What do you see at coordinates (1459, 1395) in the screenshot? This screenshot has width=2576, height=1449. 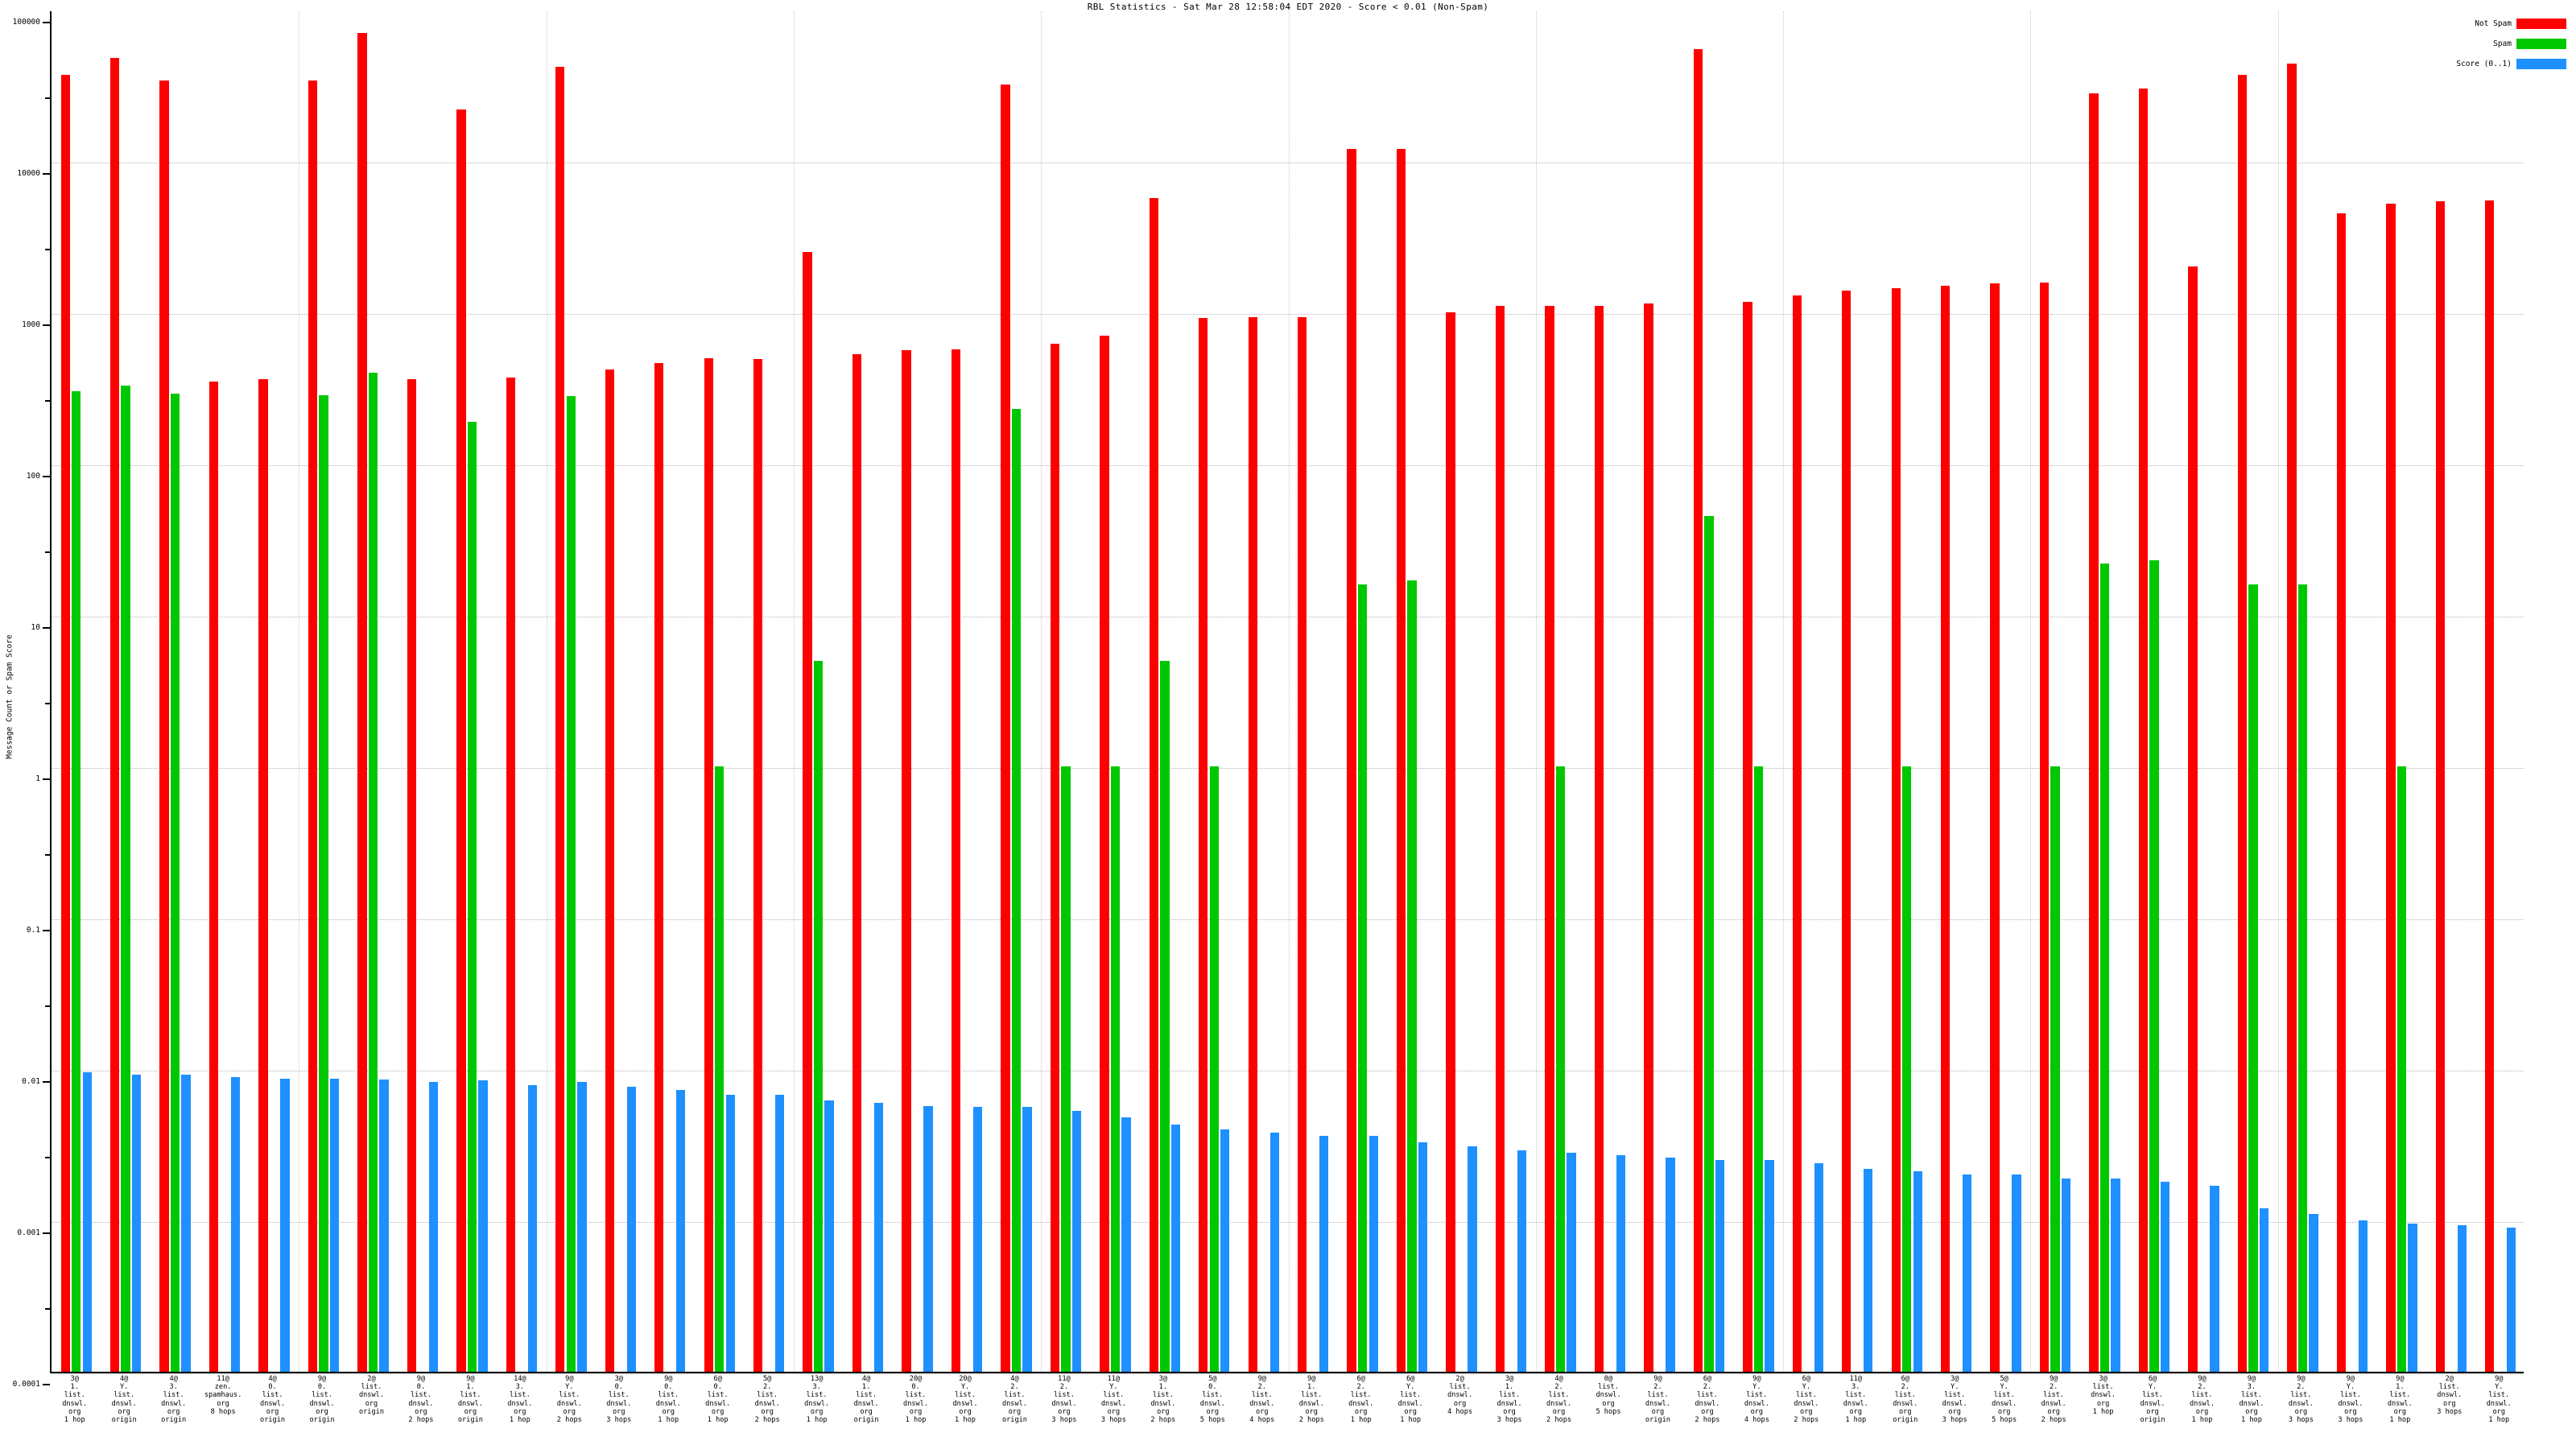 I see `x-axis-label: 2@ list. dnswl. org 4 hops` at bounding box center [1459, 1395].